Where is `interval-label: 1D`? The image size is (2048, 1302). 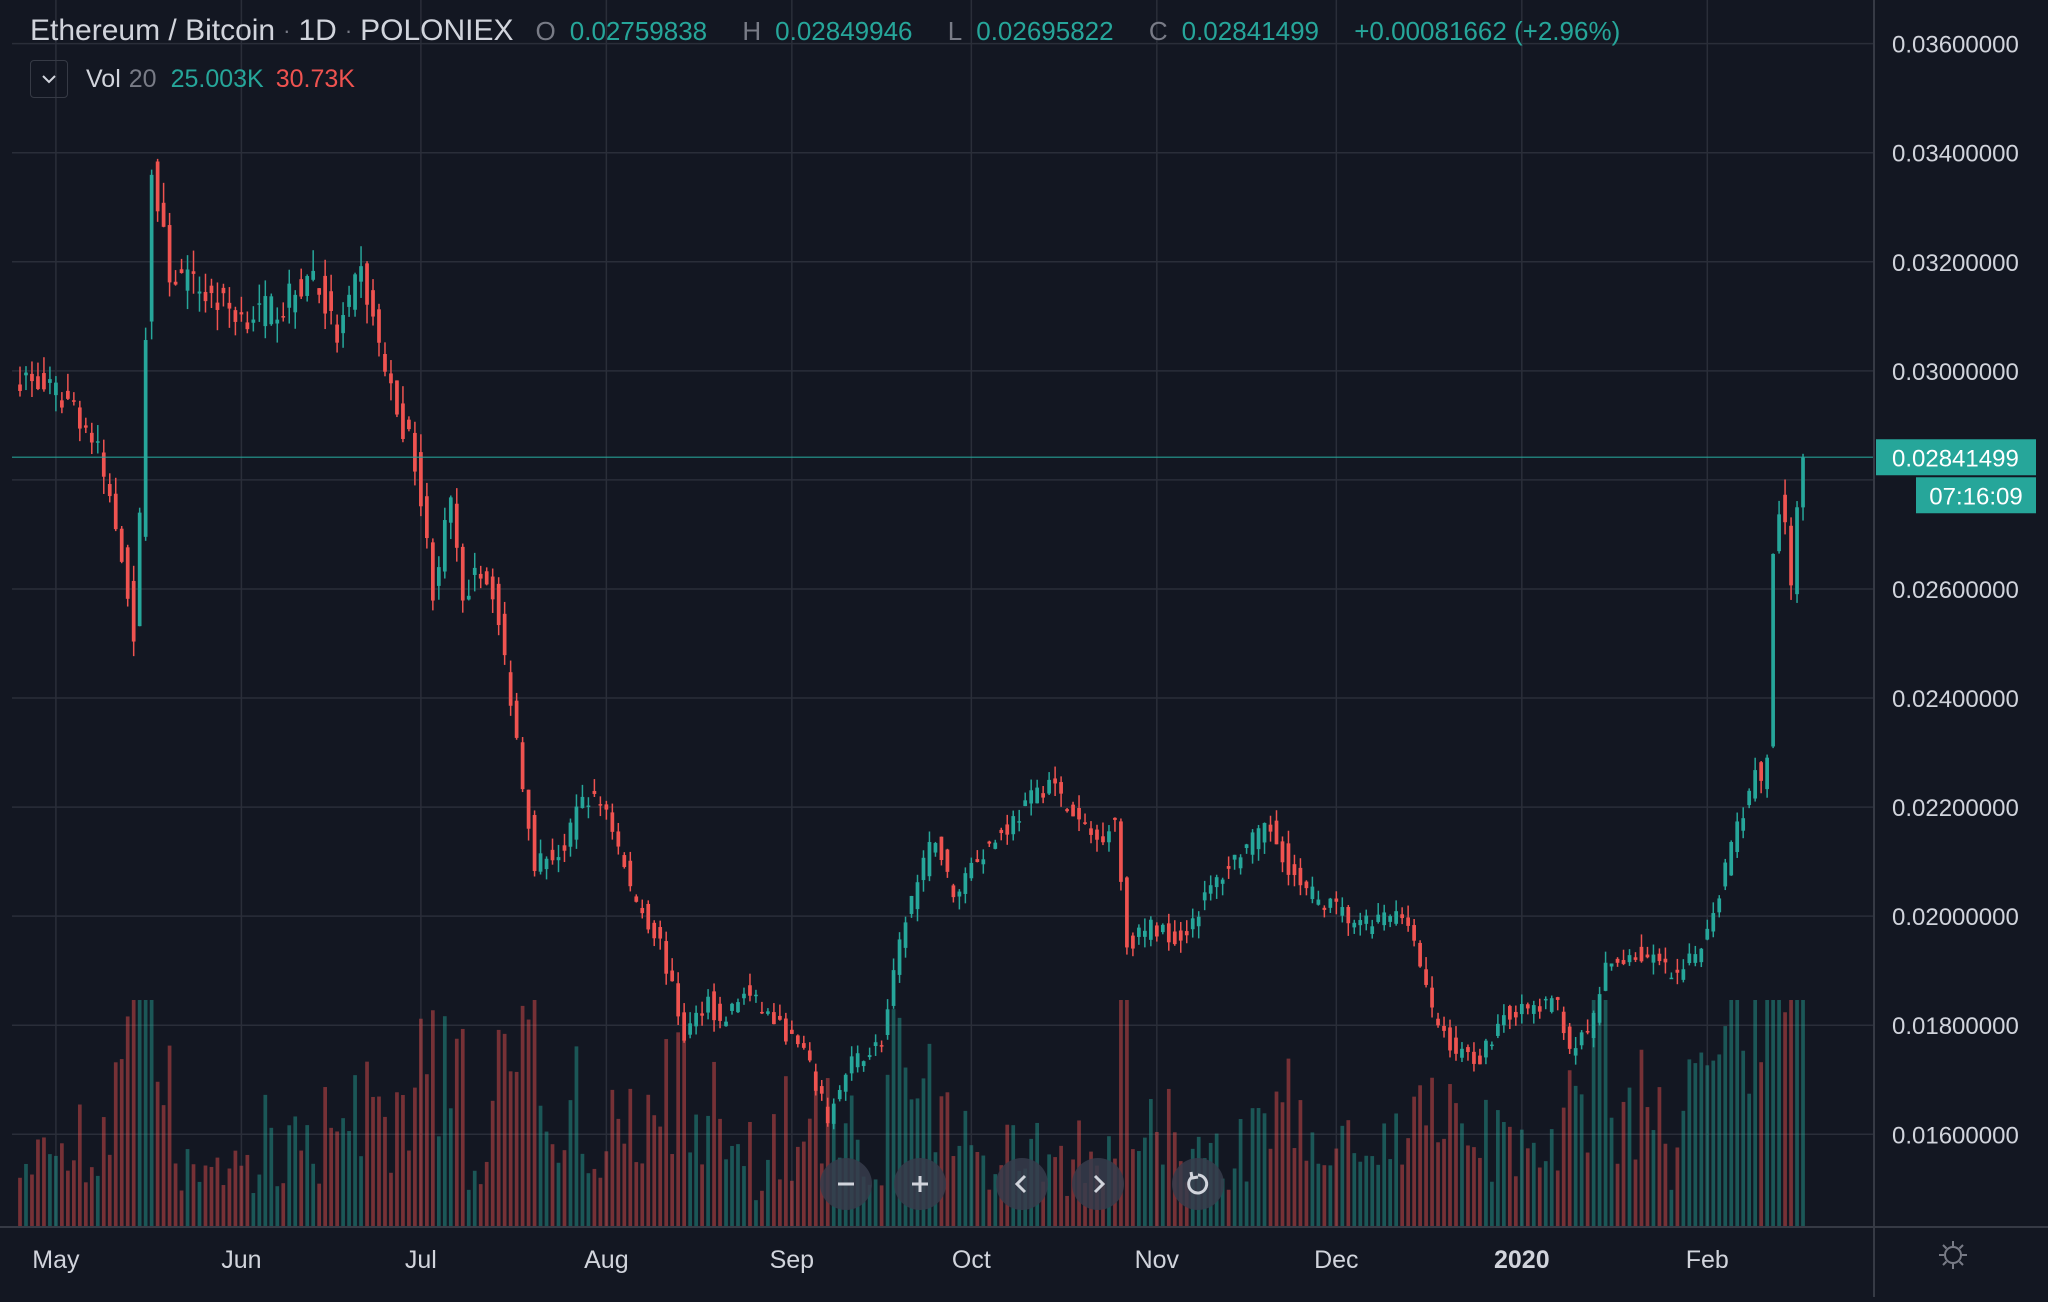 interval-label: 1D is located at coordinates (317, 30).